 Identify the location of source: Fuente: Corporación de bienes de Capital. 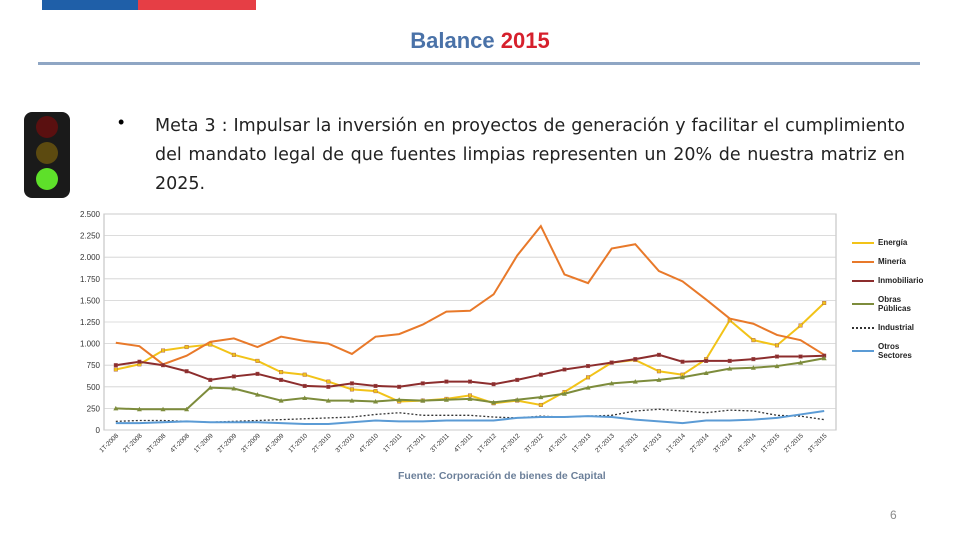
(502, 476).